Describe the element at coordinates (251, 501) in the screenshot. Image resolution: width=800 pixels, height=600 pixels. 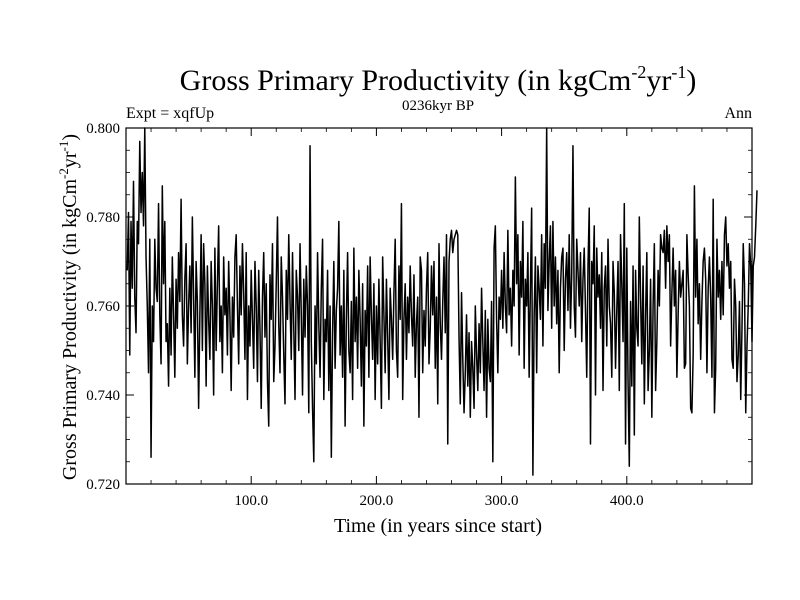
I see `x-tick-label: 100.0` at that location.